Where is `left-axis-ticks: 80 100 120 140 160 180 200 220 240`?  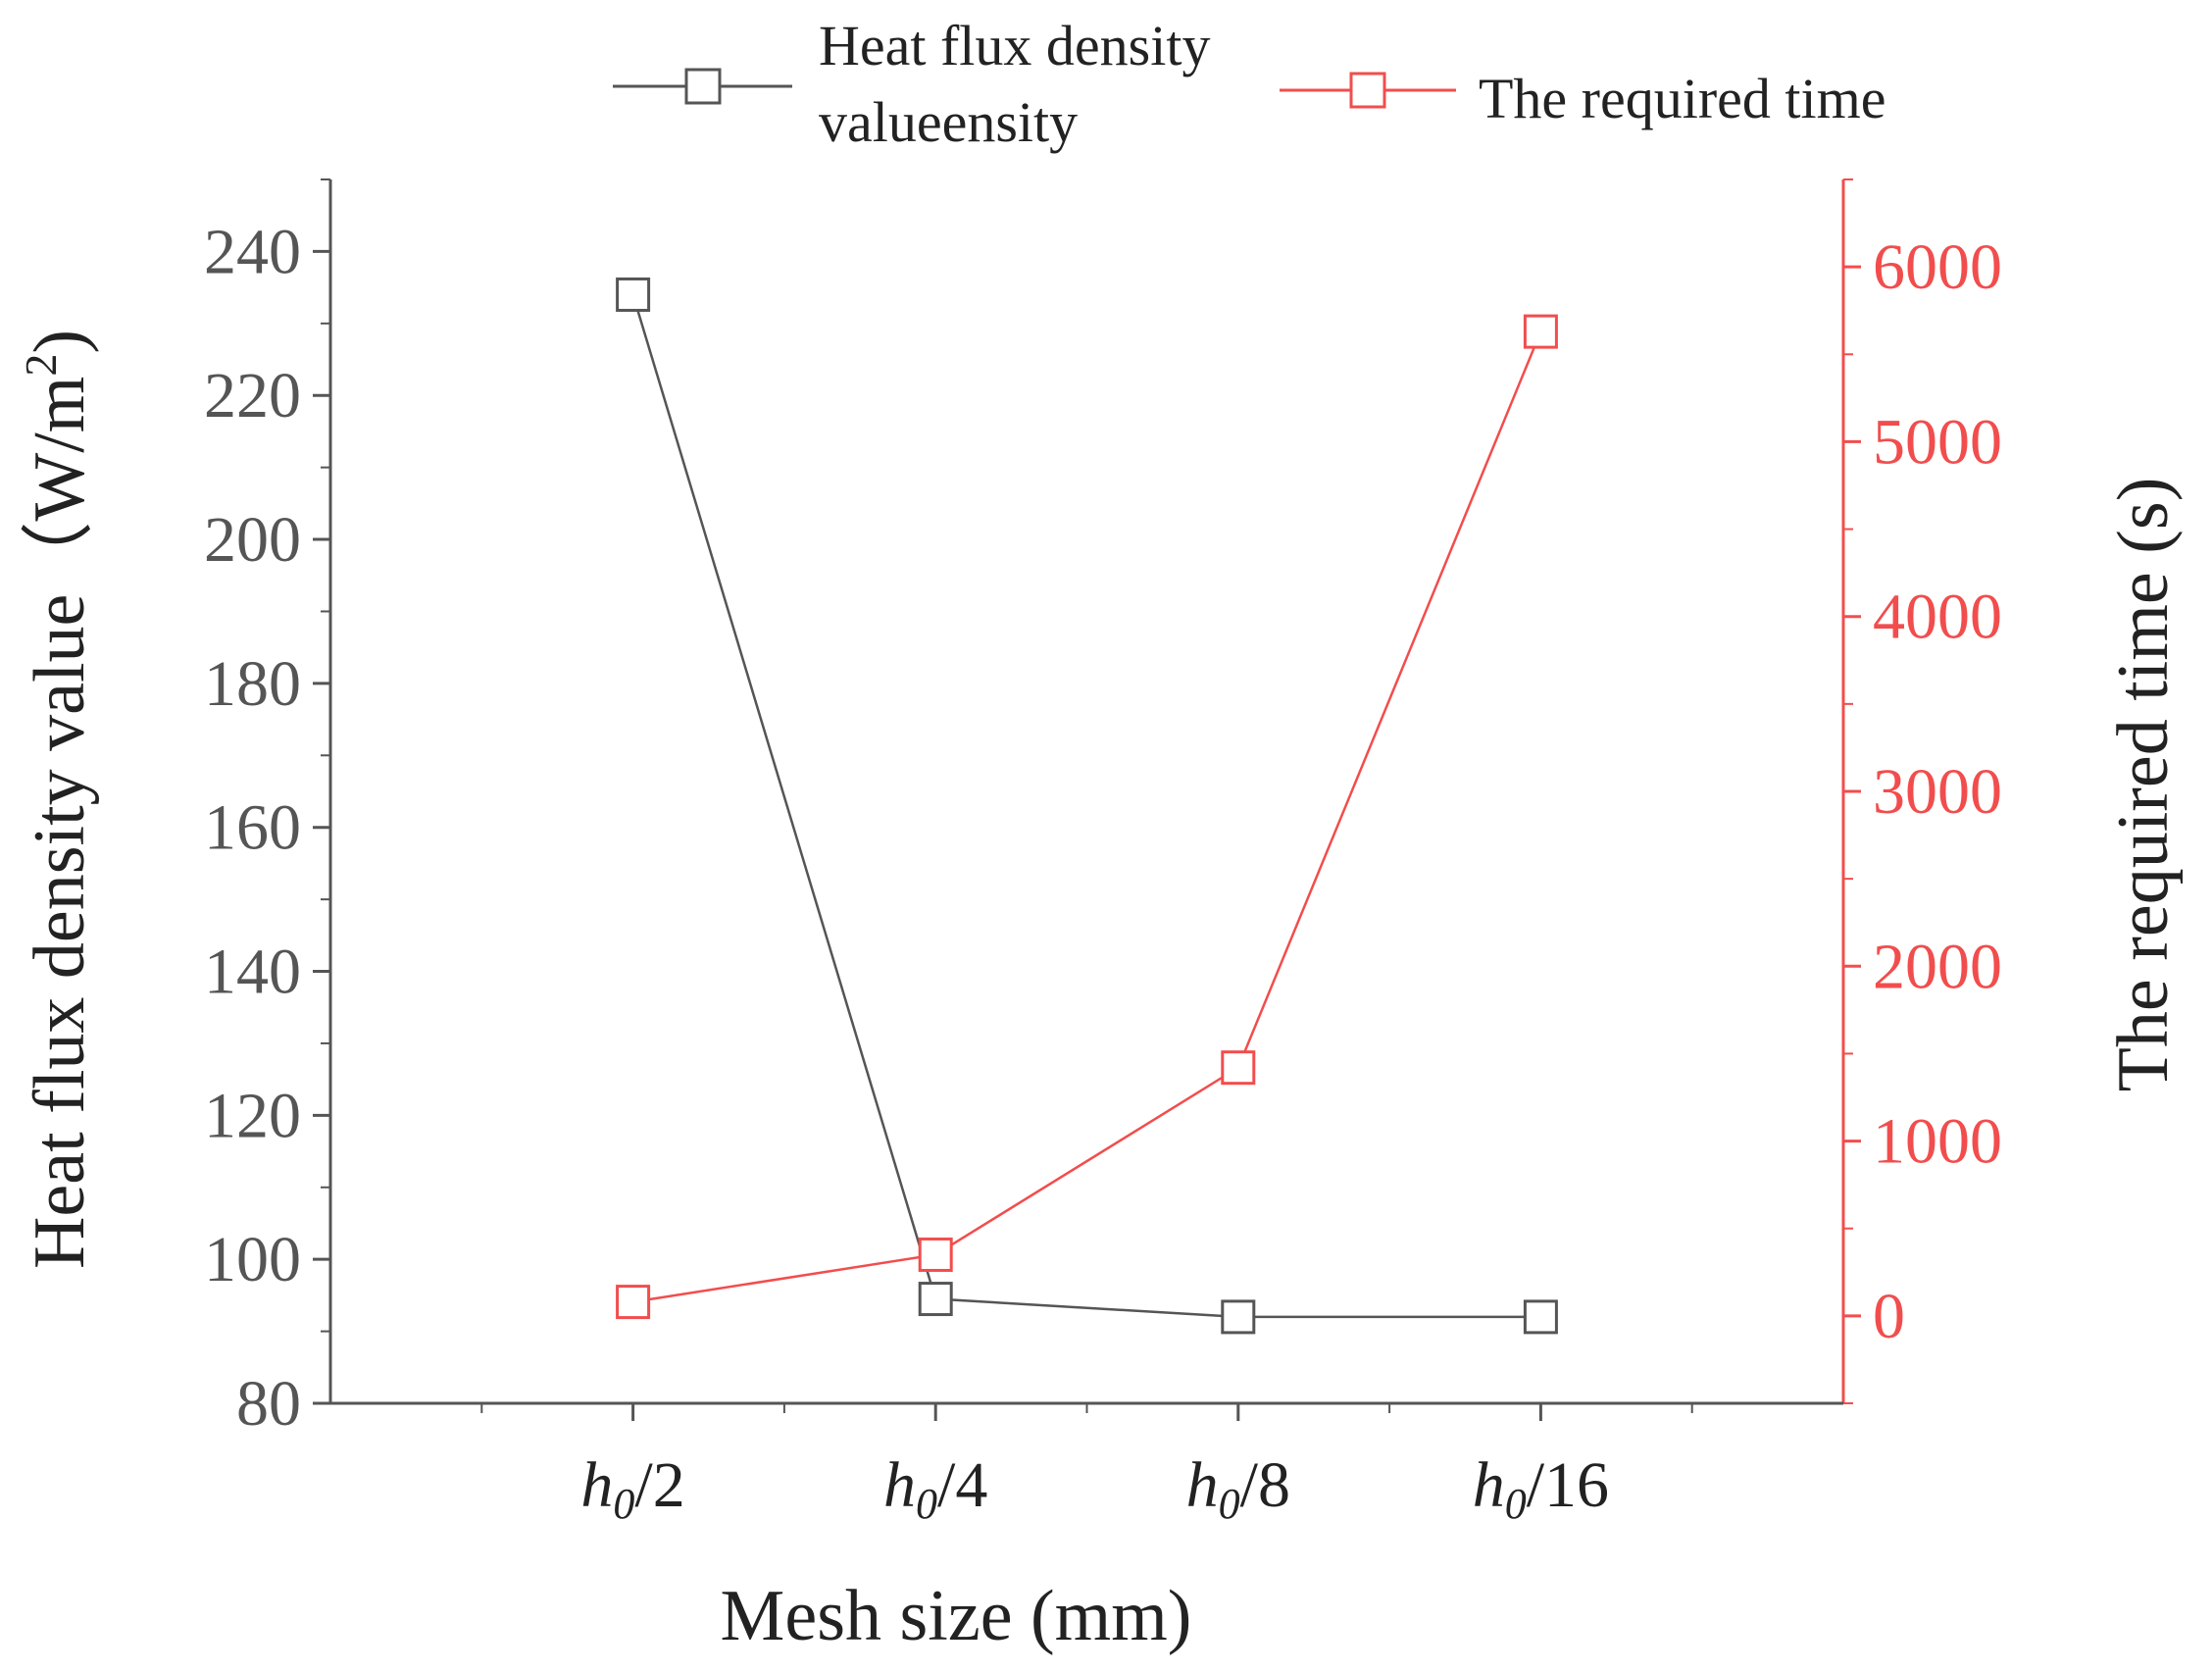 left-axis-ticks: 80 100 120 140 160 180 200 220 240 is located at coordinates (267, 809).